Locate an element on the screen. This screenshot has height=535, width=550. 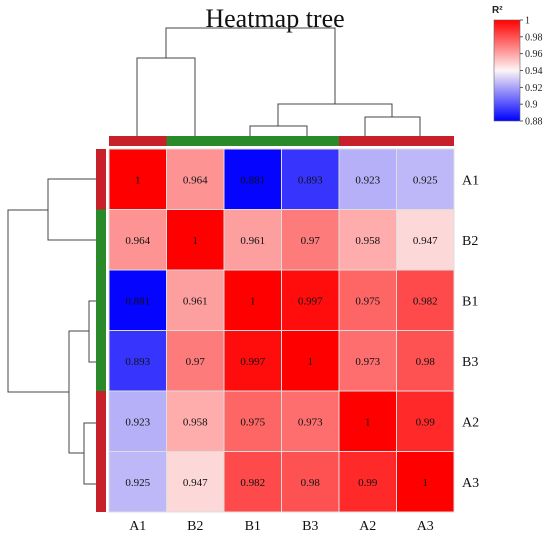
color-scale-tick-label: 0.96 is located at coordinates (534, 54).